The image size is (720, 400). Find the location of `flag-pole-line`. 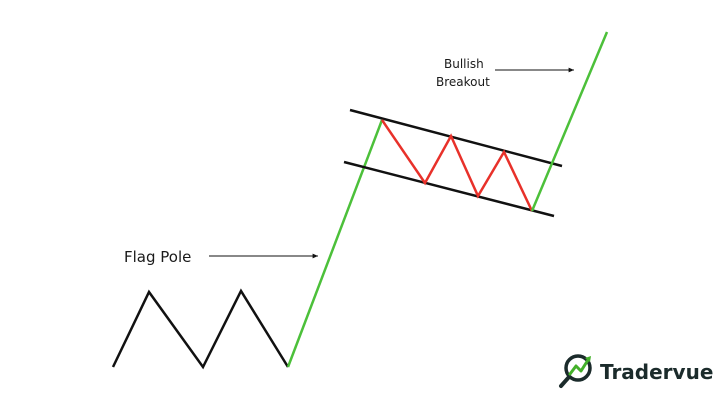

flag-pole-line is located at coordinates (335, 243).